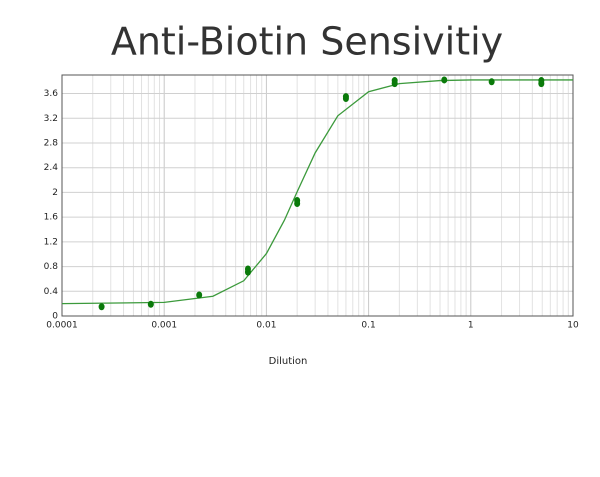 This screenshot has width=600, height=477. I want to click on x-tick-label: 0.01, so click(266, 326).